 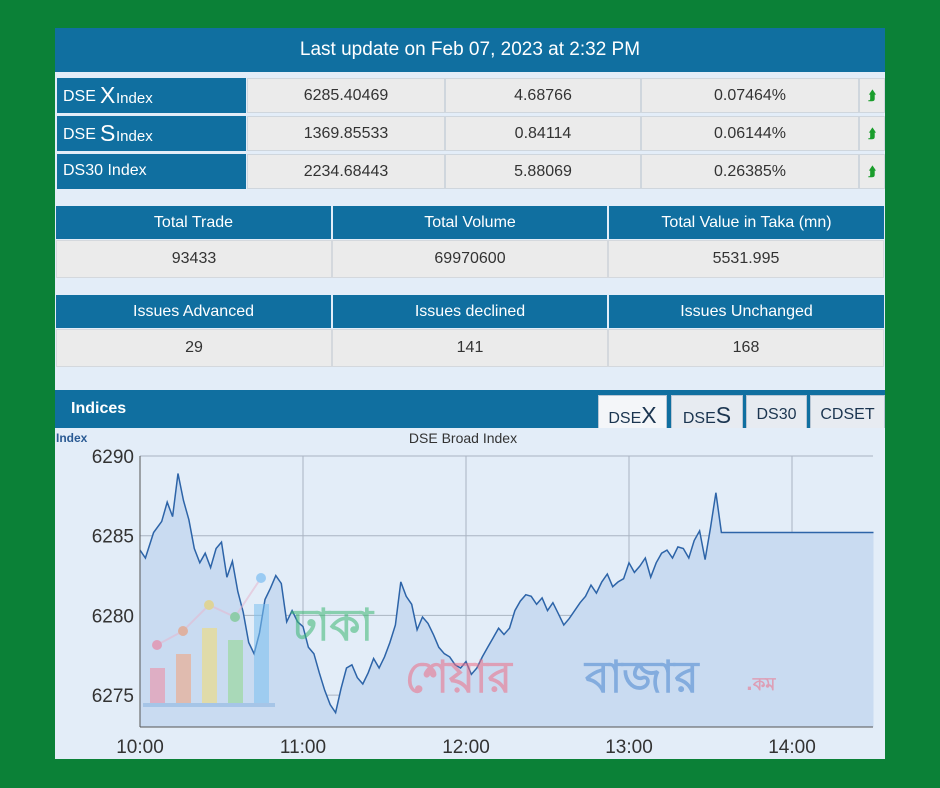 What do you see at coordinates (792, 747) in the screenshot?
I see `x-tick-label: 14:00` at bounding box center [792, 747].